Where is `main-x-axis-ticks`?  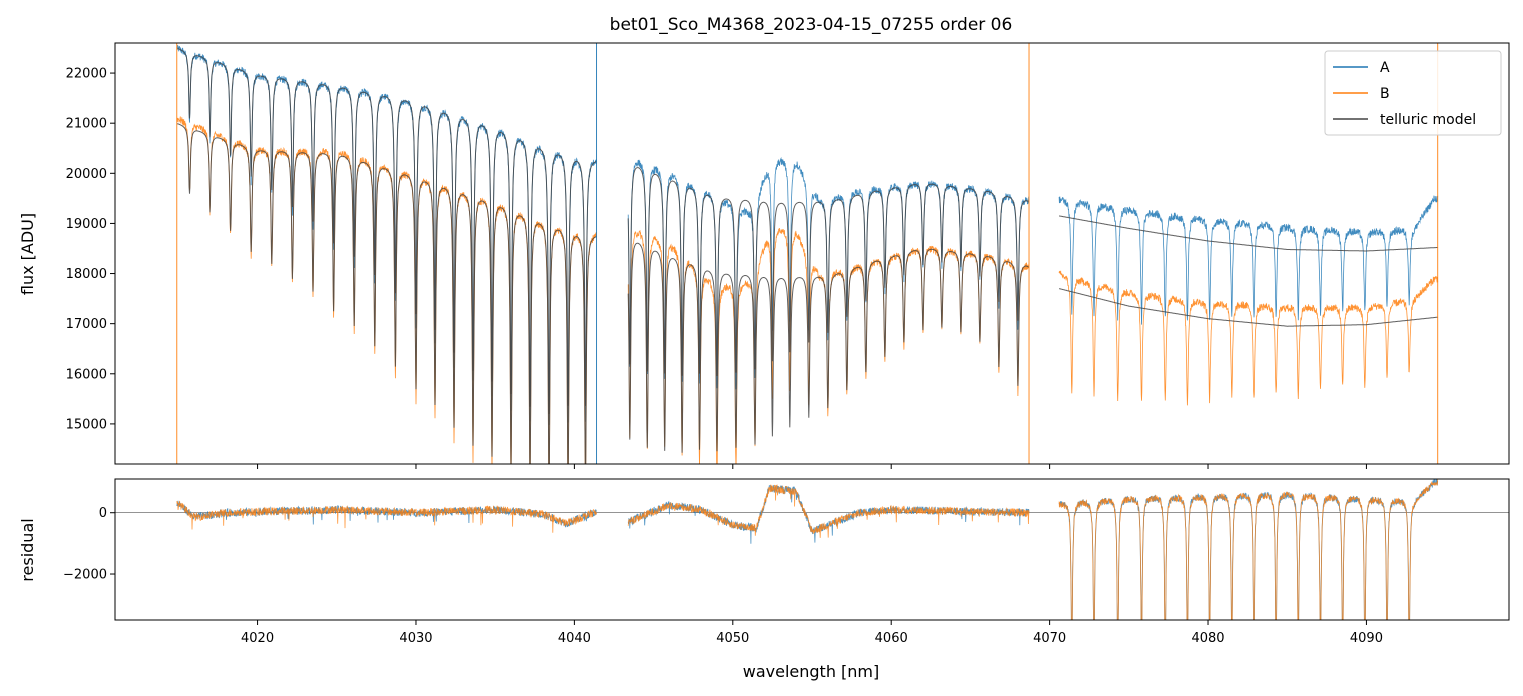 main-x-axis-ticks is located at coordinates (812, 466).